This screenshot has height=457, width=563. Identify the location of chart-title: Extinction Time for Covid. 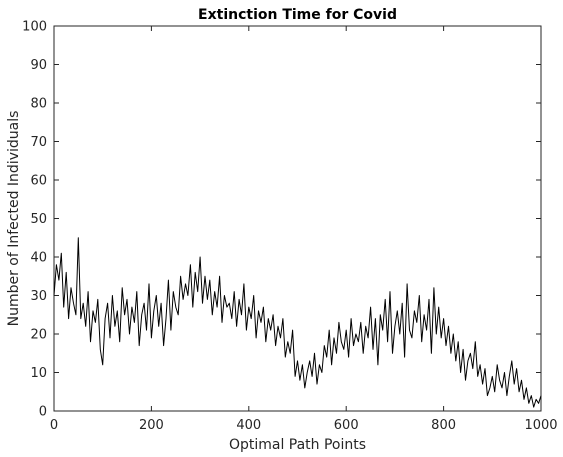
(297, 15).